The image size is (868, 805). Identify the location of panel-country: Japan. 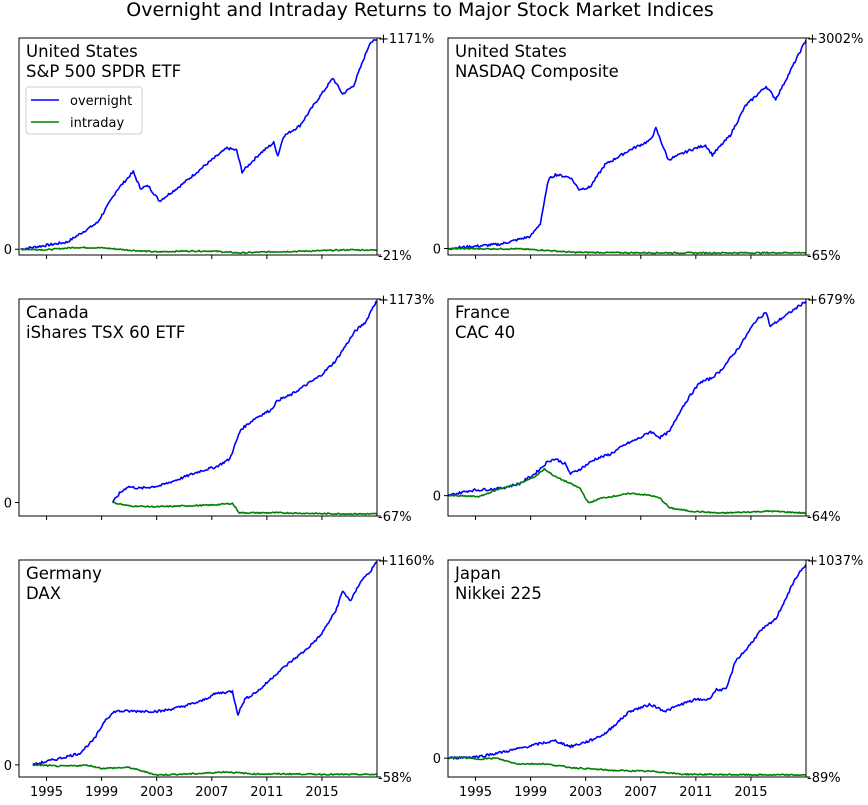
(477, 573).